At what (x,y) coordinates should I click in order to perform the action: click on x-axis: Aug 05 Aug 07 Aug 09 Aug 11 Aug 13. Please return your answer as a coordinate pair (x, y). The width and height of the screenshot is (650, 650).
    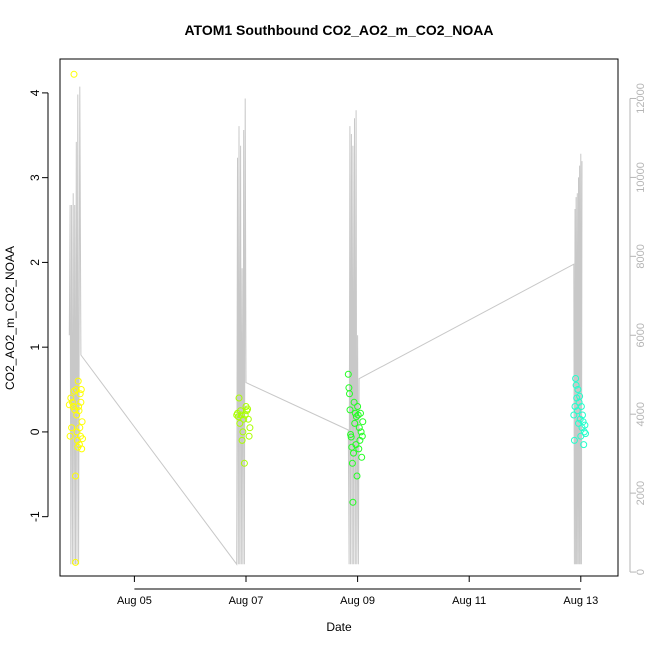
    Looking at the image, I should click on (357, 591).